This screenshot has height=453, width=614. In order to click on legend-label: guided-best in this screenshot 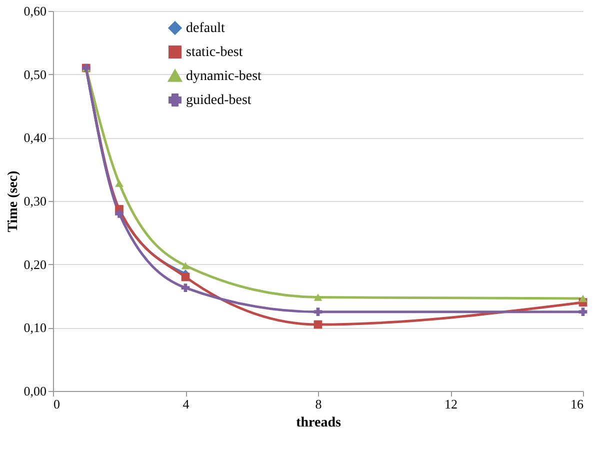, I will do `click(219, 100)`.